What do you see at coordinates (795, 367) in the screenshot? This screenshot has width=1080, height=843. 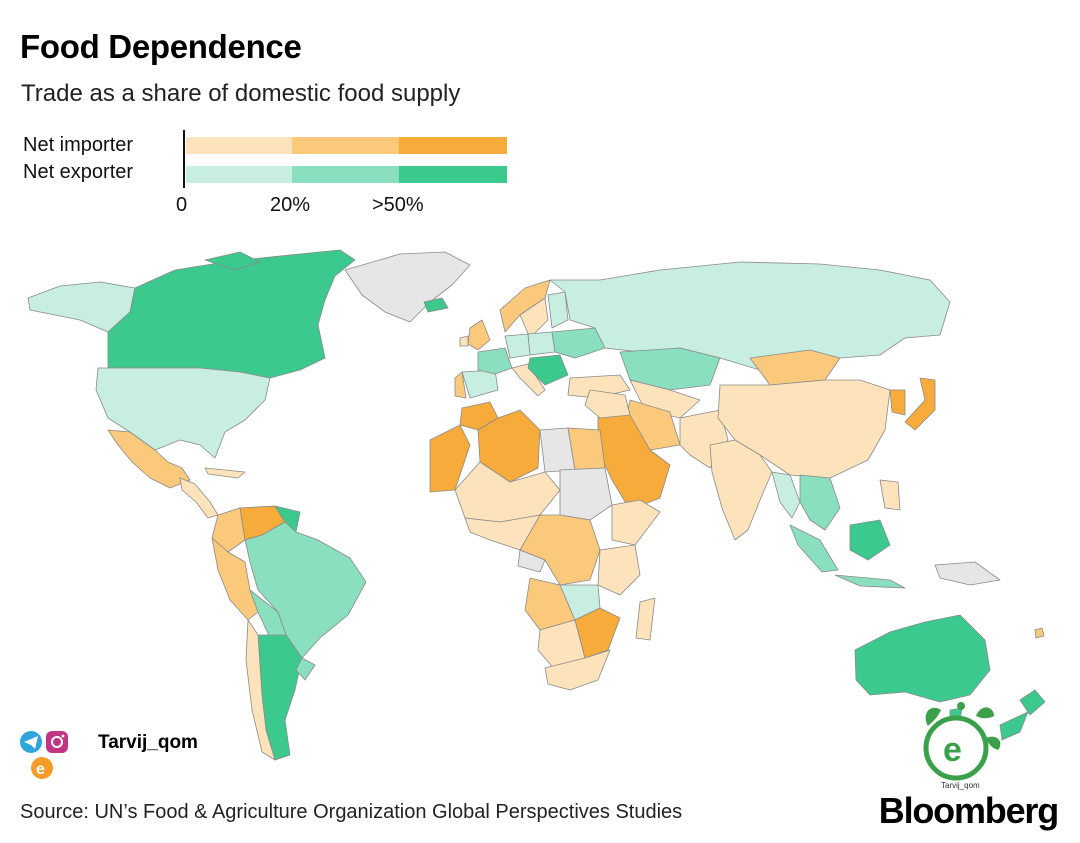 I see `region-mongolia` at bounding box center [795, 367].